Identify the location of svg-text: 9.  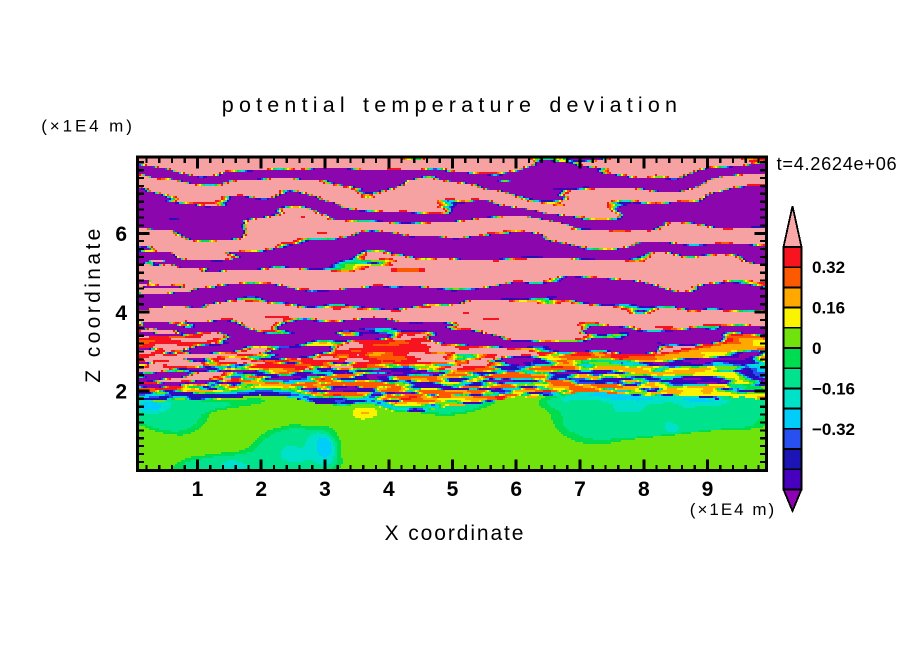
(708, 489).